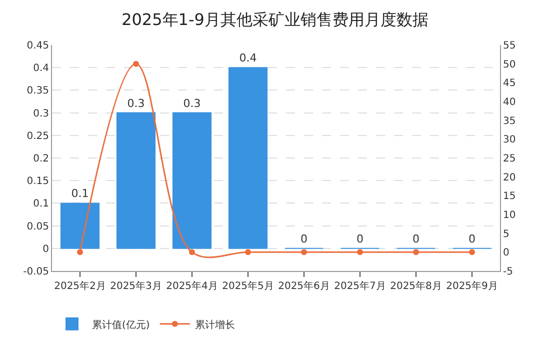 This screenshot has height=350, width=550. I want to click on y-tick-label: -0.05, so click(36, 272).